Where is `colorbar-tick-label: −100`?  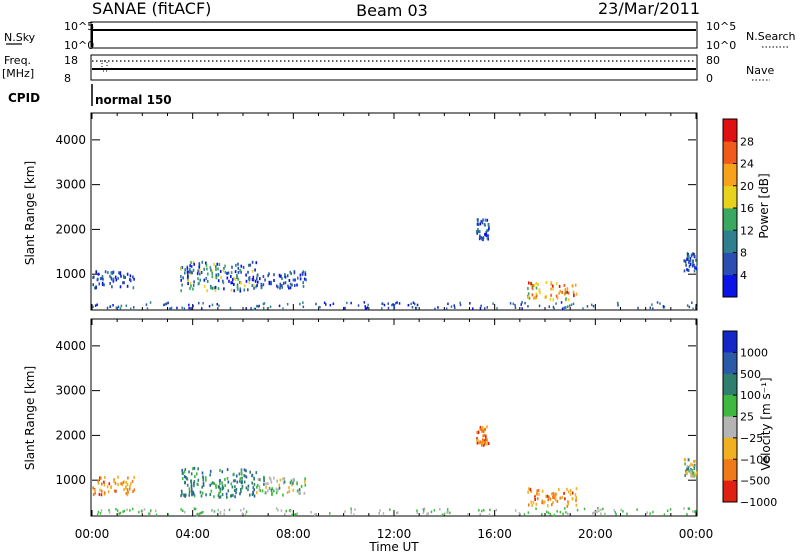
colorbar-tick-label: −100 is located at coordinates (755, 459).